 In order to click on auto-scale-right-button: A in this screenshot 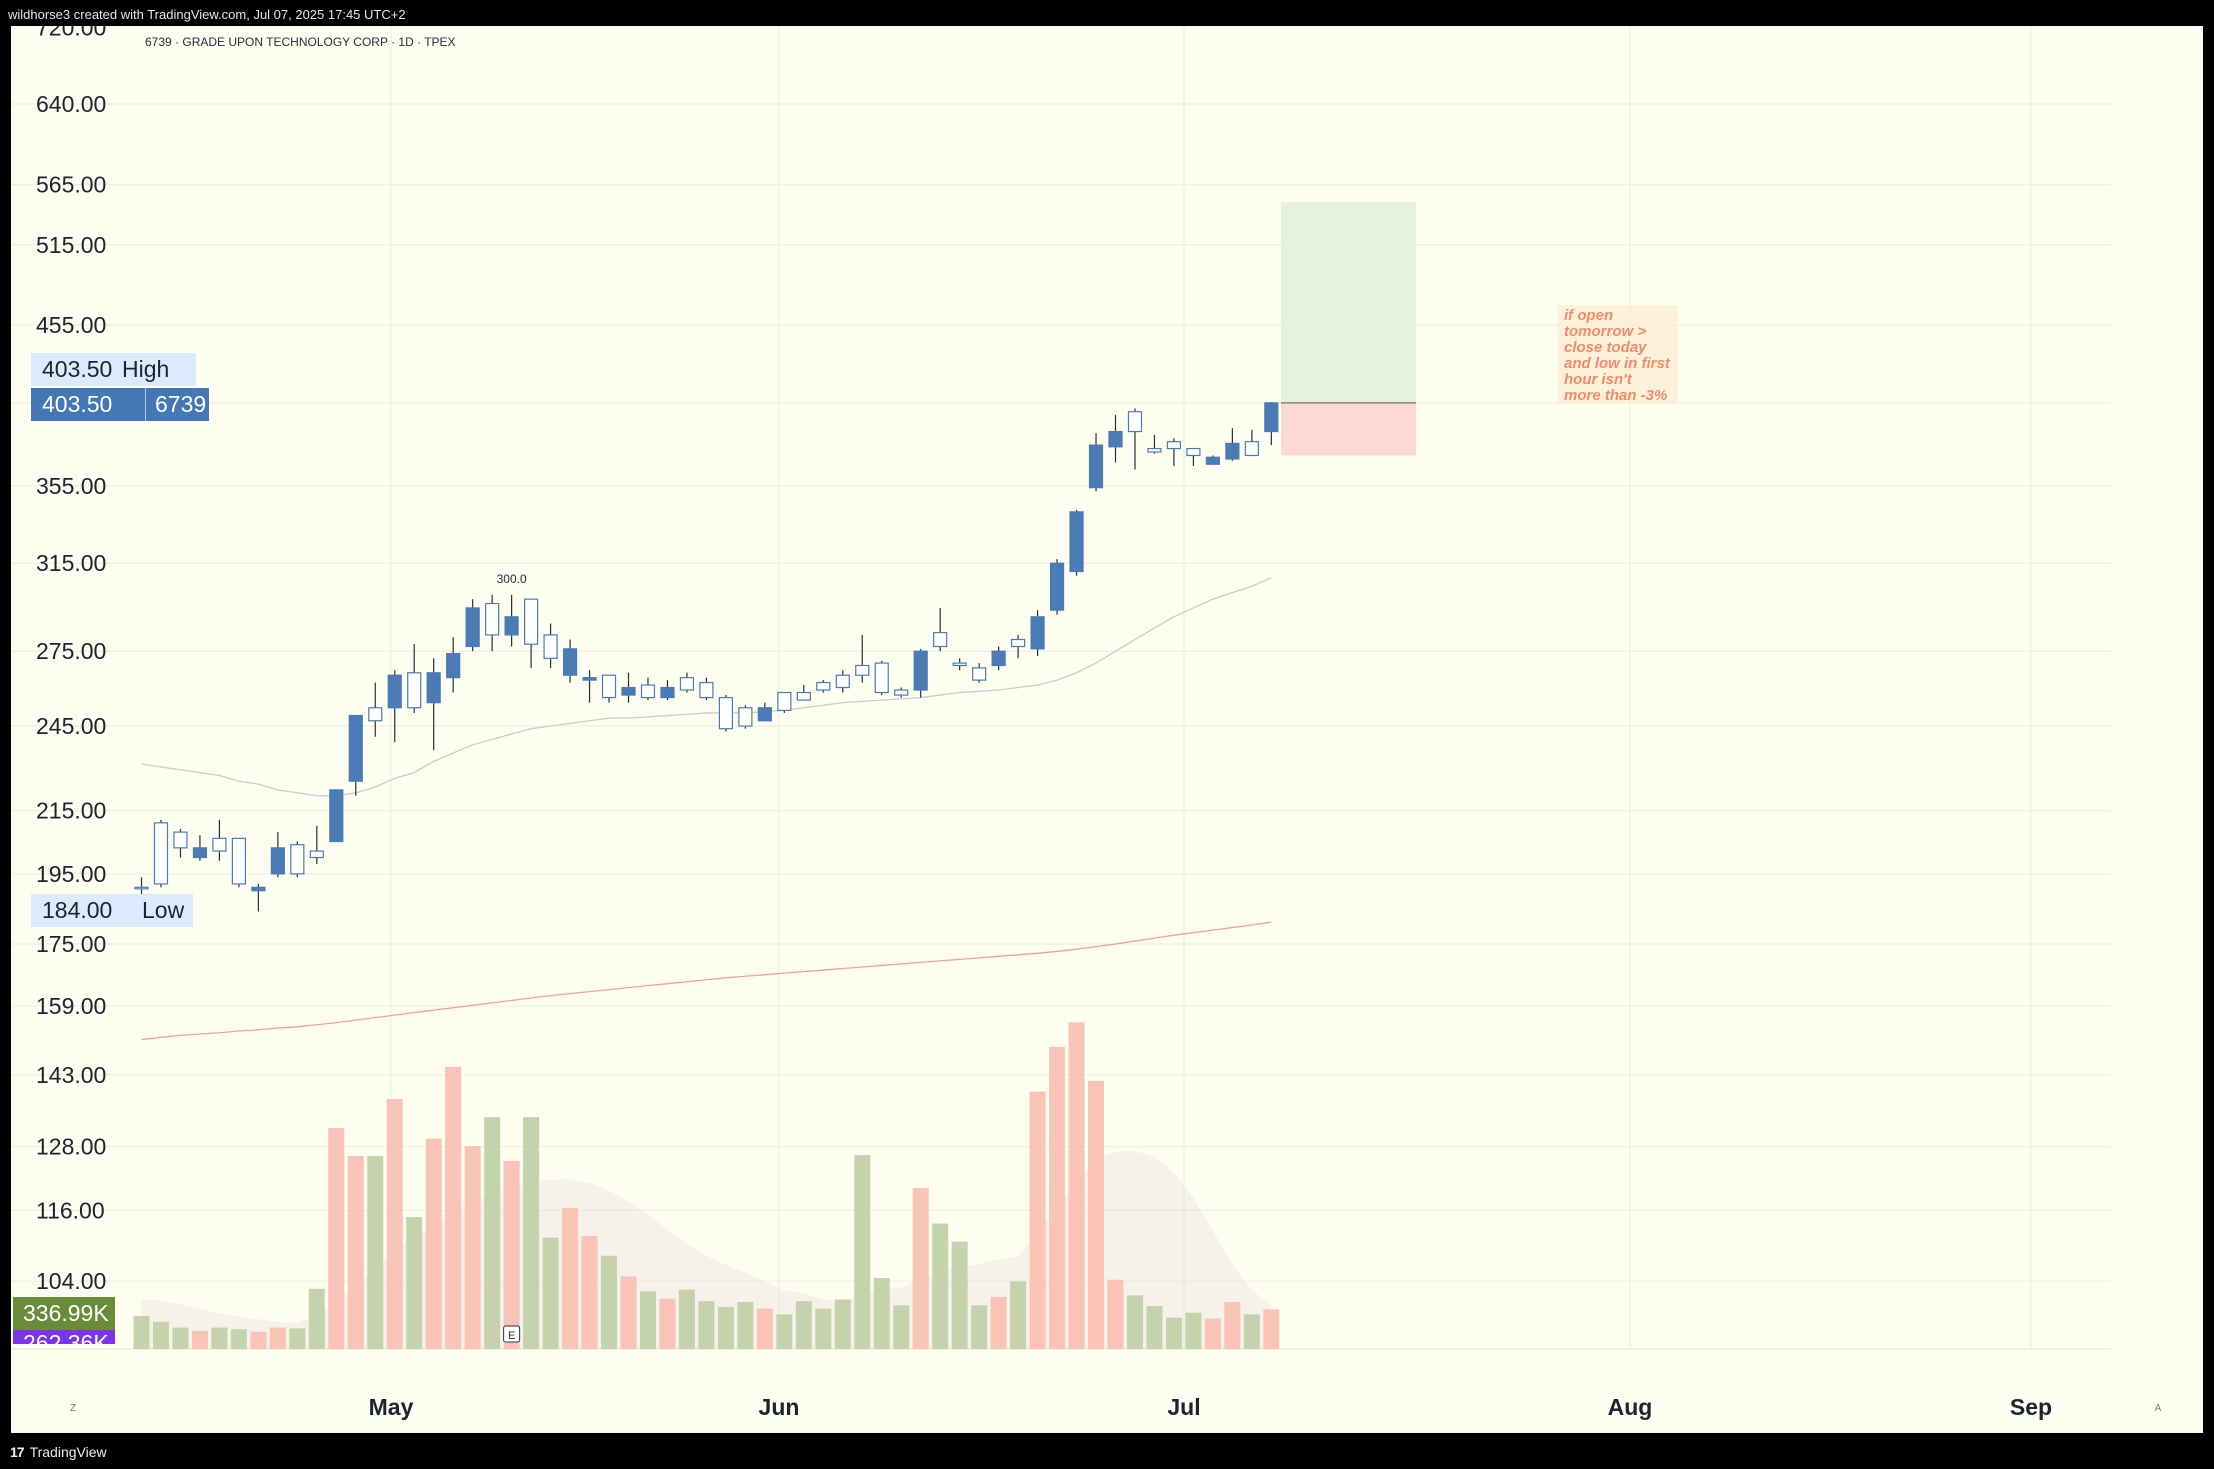, I will do `click(2158, 1408)`.